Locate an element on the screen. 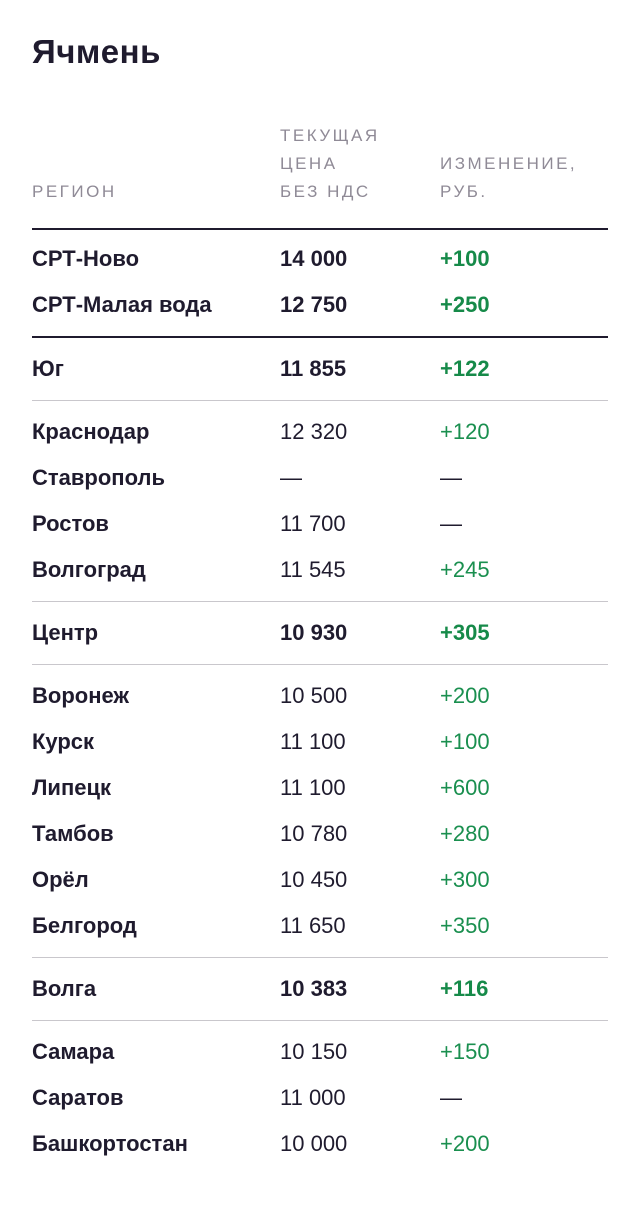 The image size is (640, 1208). change-value: +300 is located at coordinates (465, 879).